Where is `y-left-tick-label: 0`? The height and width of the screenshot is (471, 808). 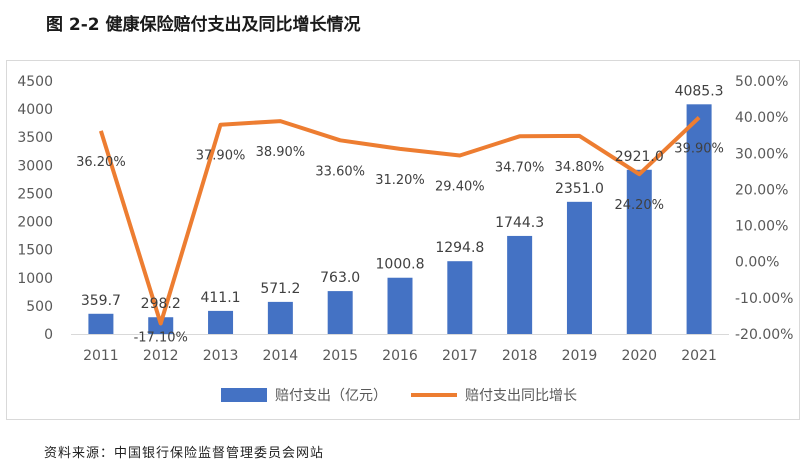
y-left-tick-label: 0 is located at coordinates (48, 335).